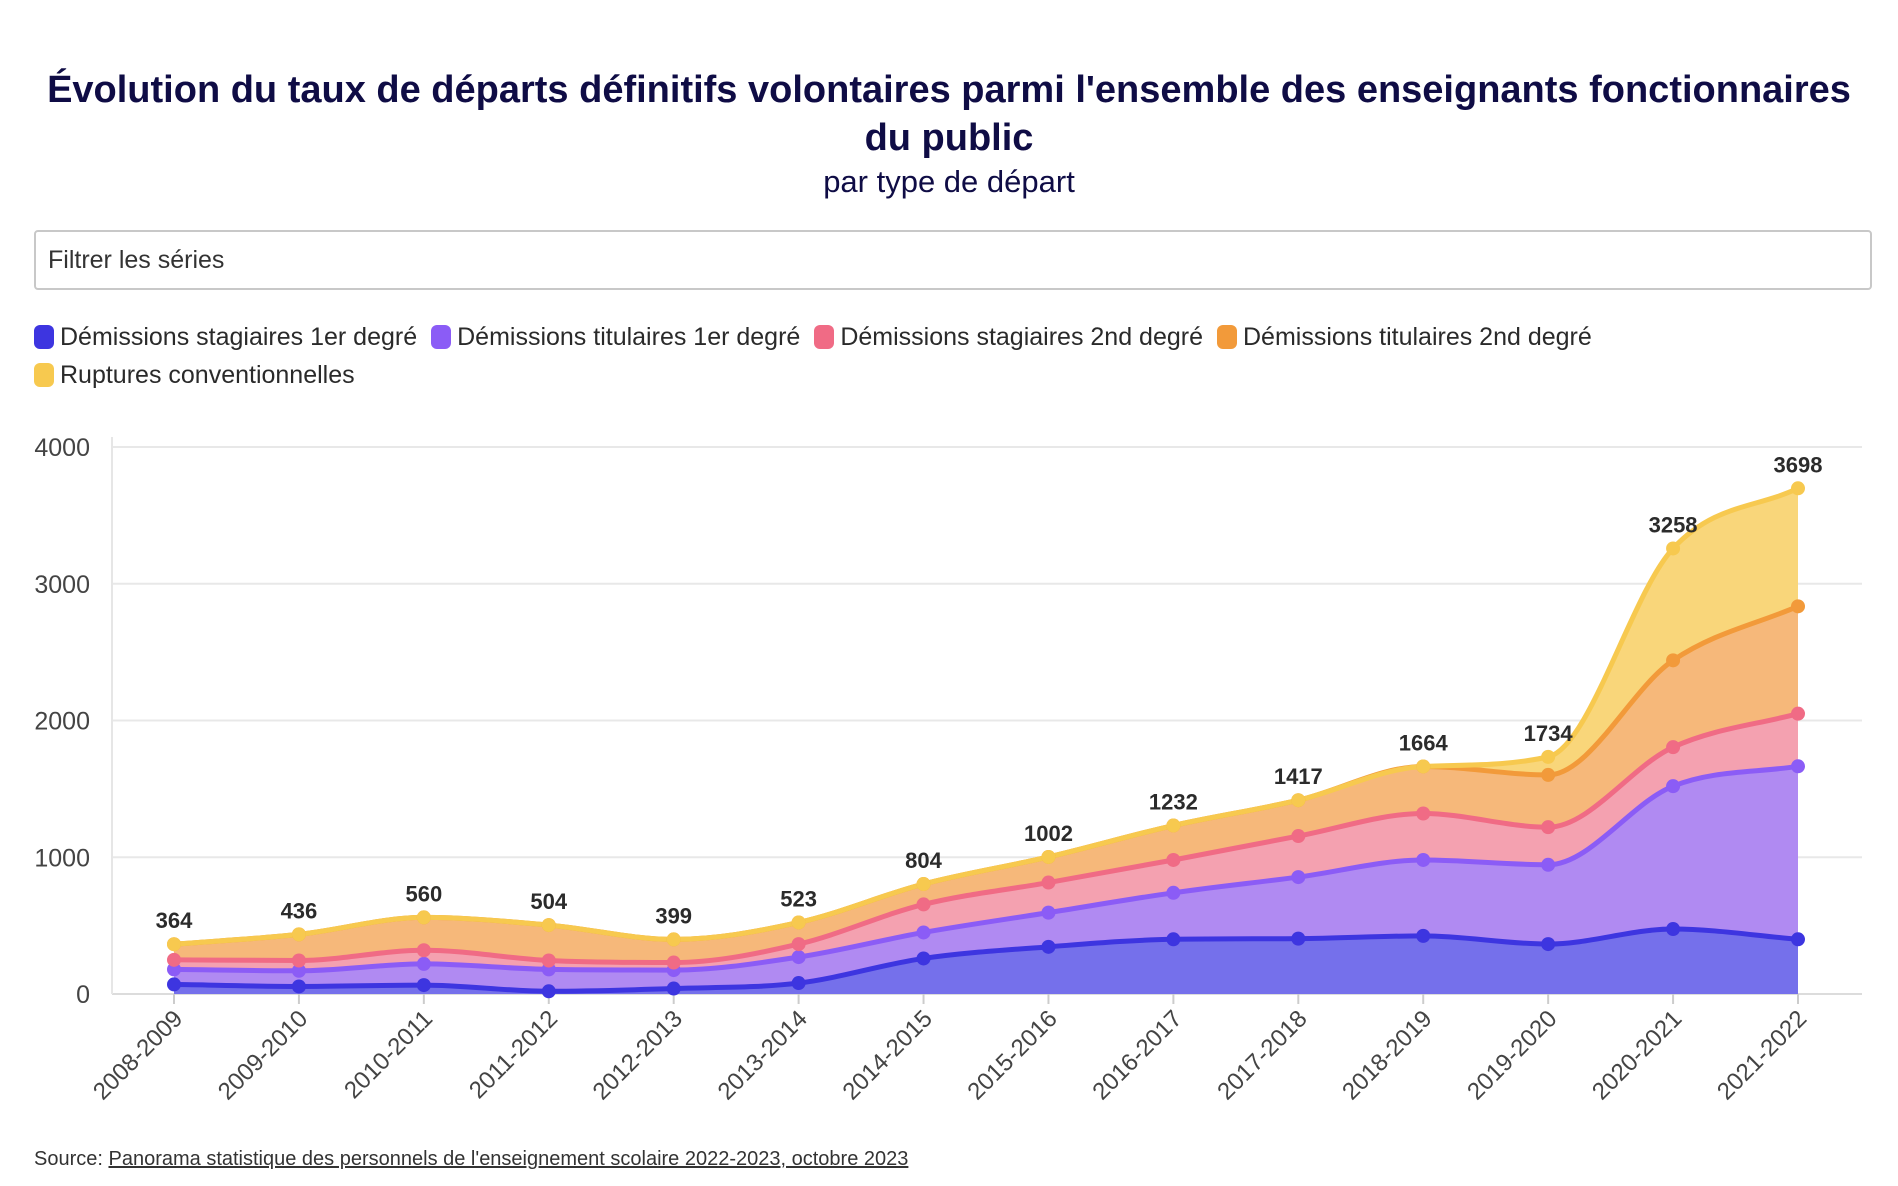 The height and width of the screenshot is (1186, 1898). I want to click on x-tick-label: 2010-2011, so click(388, 1054).